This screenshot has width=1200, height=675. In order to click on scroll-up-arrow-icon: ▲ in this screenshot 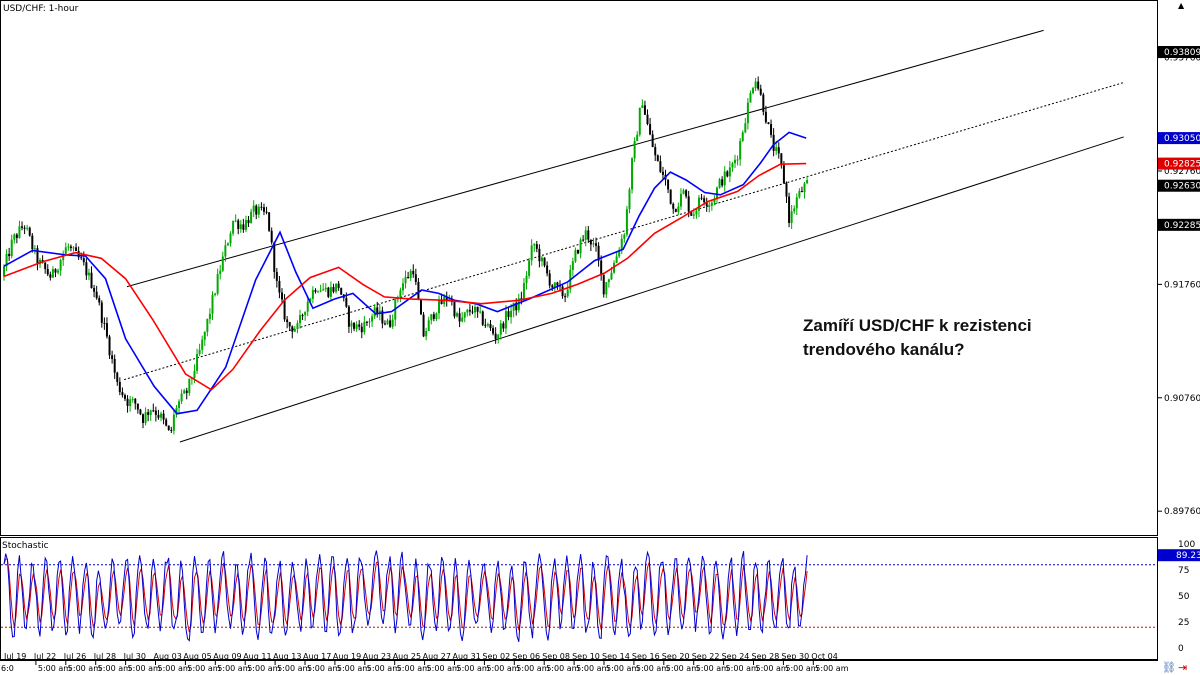, I will do `click(1181, 5)`.